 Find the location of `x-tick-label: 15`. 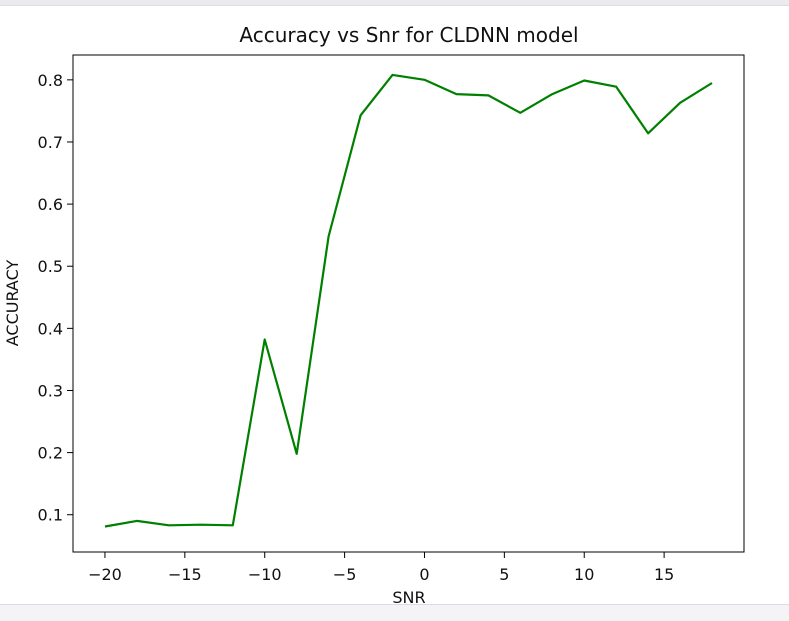

x-tick-label: 15 is located at coordinates (664, 574).